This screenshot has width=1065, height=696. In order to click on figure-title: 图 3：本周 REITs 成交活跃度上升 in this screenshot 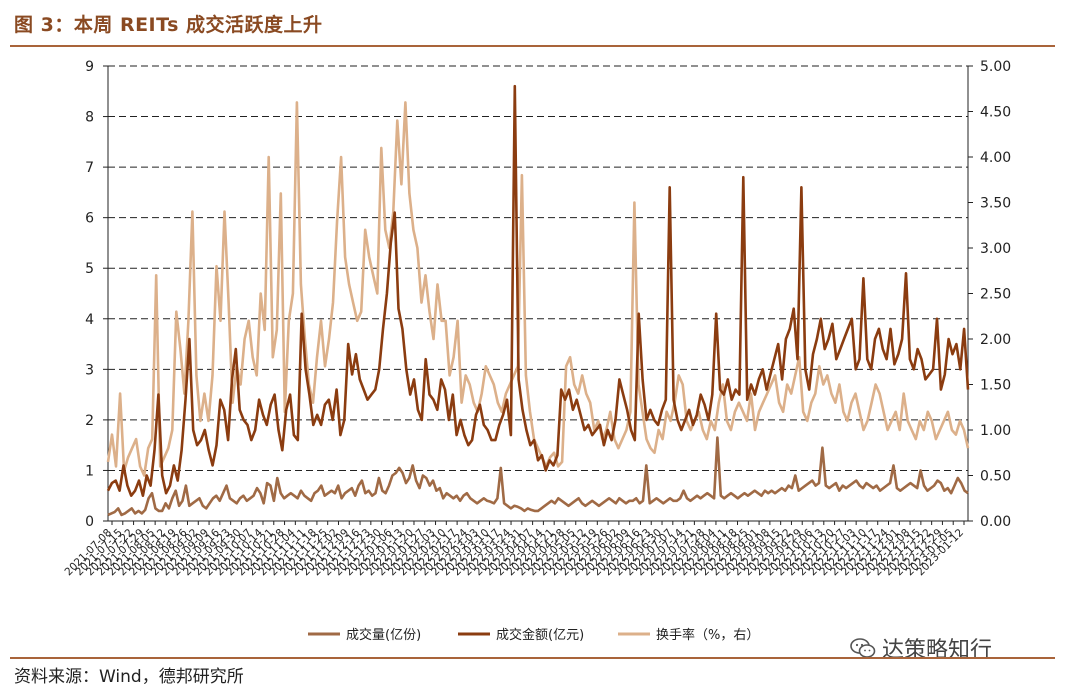, I will do `click(168, 25)`.